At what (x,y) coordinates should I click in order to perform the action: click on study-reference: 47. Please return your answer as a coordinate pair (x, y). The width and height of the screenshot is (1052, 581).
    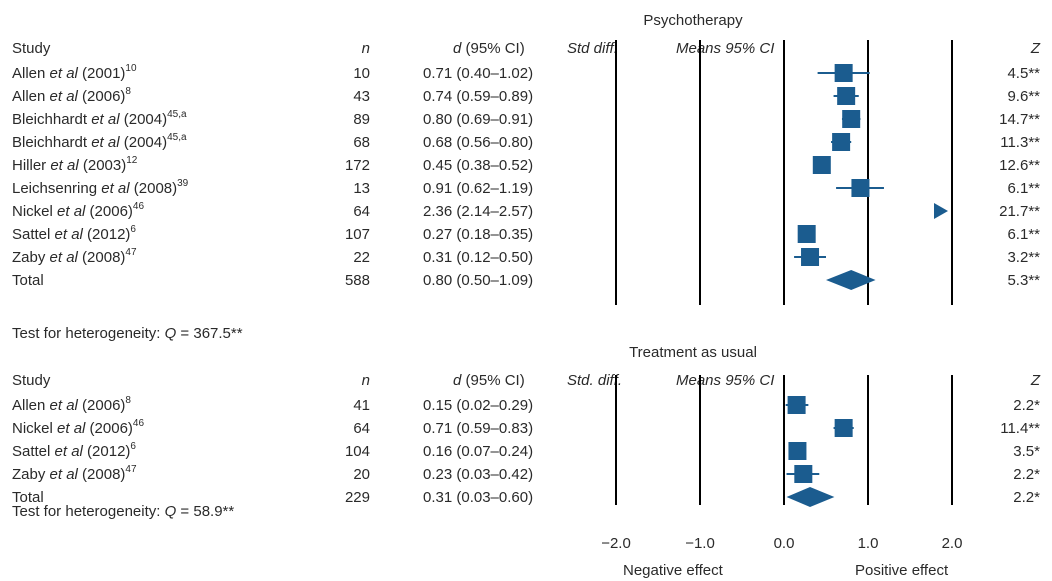
    Looking at the image, I should click on (131, 469).